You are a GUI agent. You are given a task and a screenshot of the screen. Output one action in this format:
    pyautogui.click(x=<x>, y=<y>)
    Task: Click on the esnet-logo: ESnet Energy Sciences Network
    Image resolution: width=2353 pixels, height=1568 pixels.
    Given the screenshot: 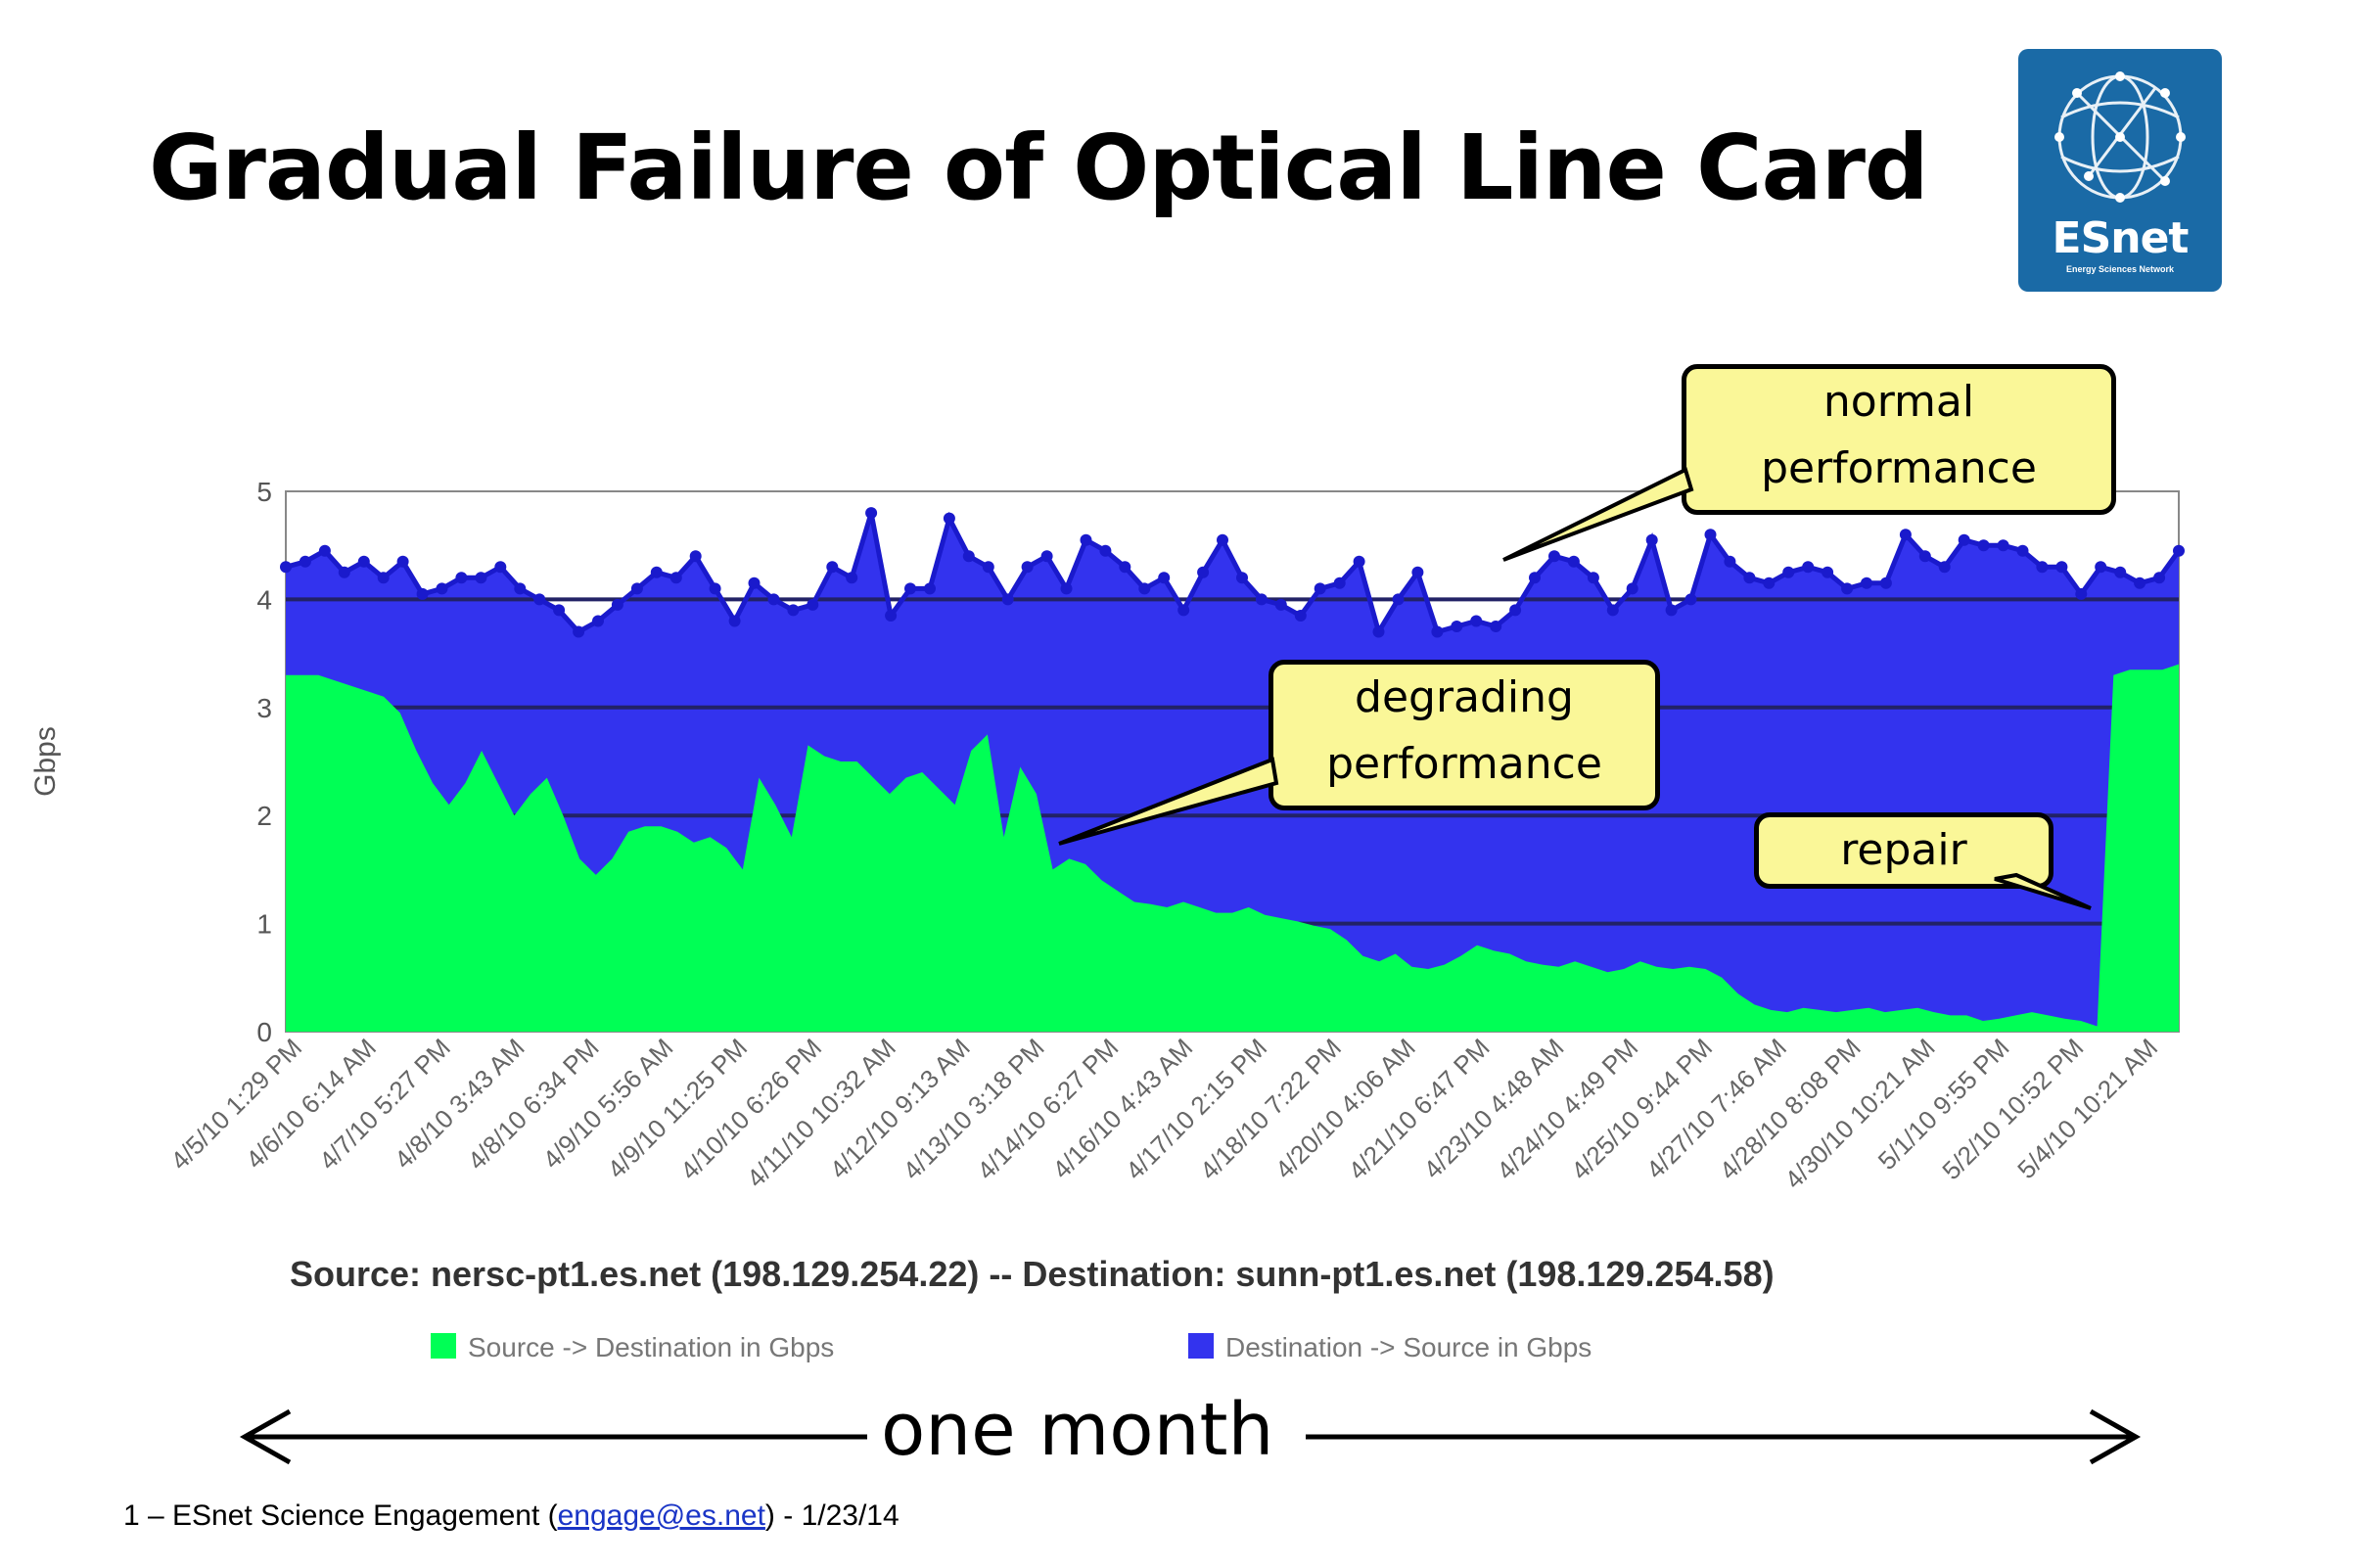 What is the action you would take?
    pyautogui.click(x=2120, y=170)
    